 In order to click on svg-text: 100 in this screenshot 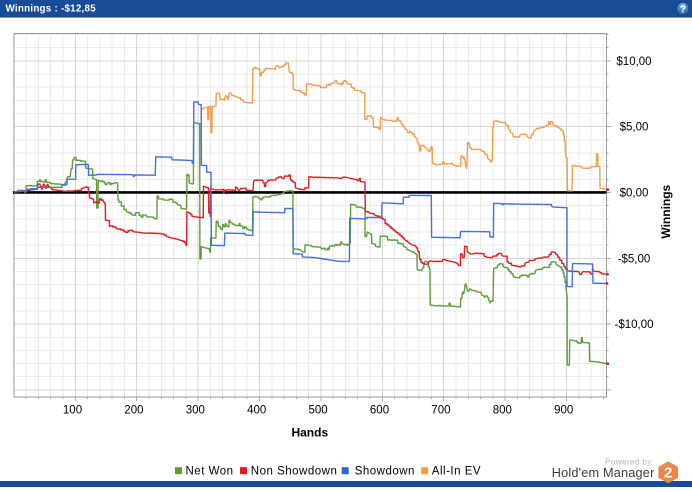, I will do `click(72, 411)`.